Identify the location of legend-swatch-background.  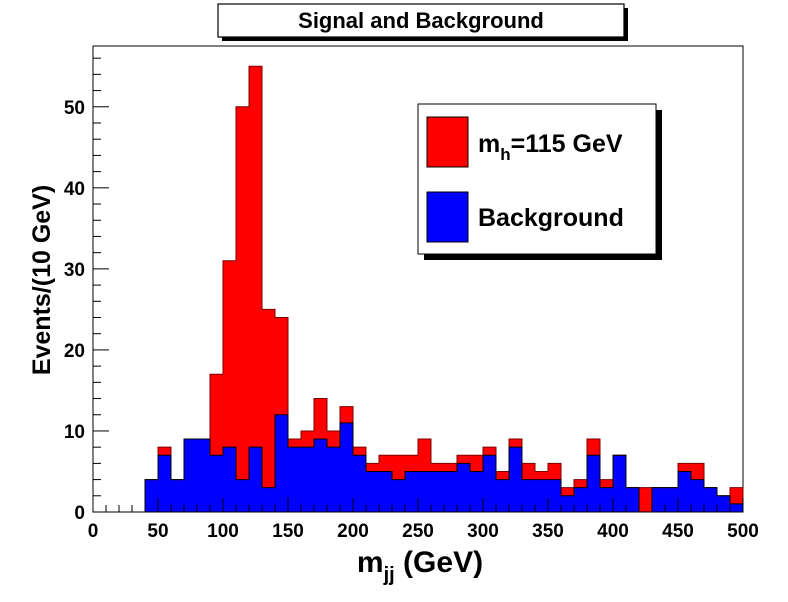
(447, 217).